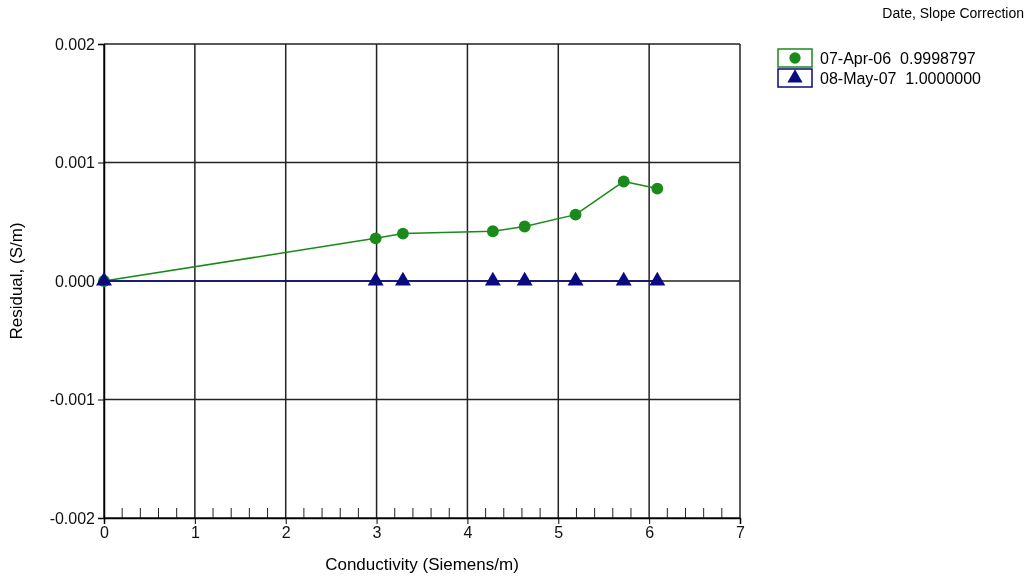  What do you see at coordinates (559, 533) in the screenshot?
I see `x-tick-label: 5` at bounding box center [559, 533].